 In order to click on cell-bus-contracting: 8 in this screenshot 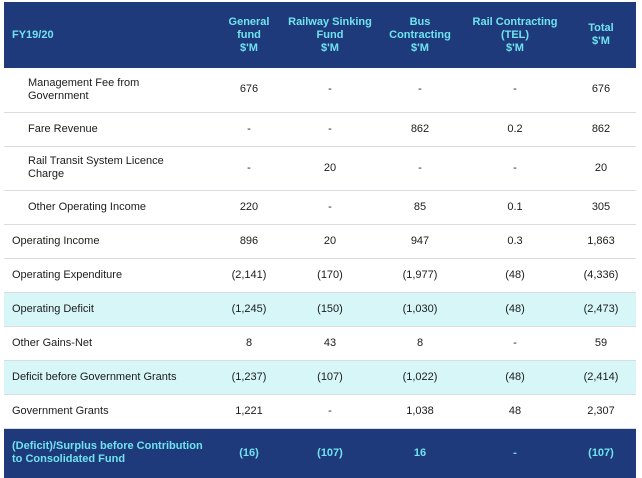, I will do `click(420, 343)`.